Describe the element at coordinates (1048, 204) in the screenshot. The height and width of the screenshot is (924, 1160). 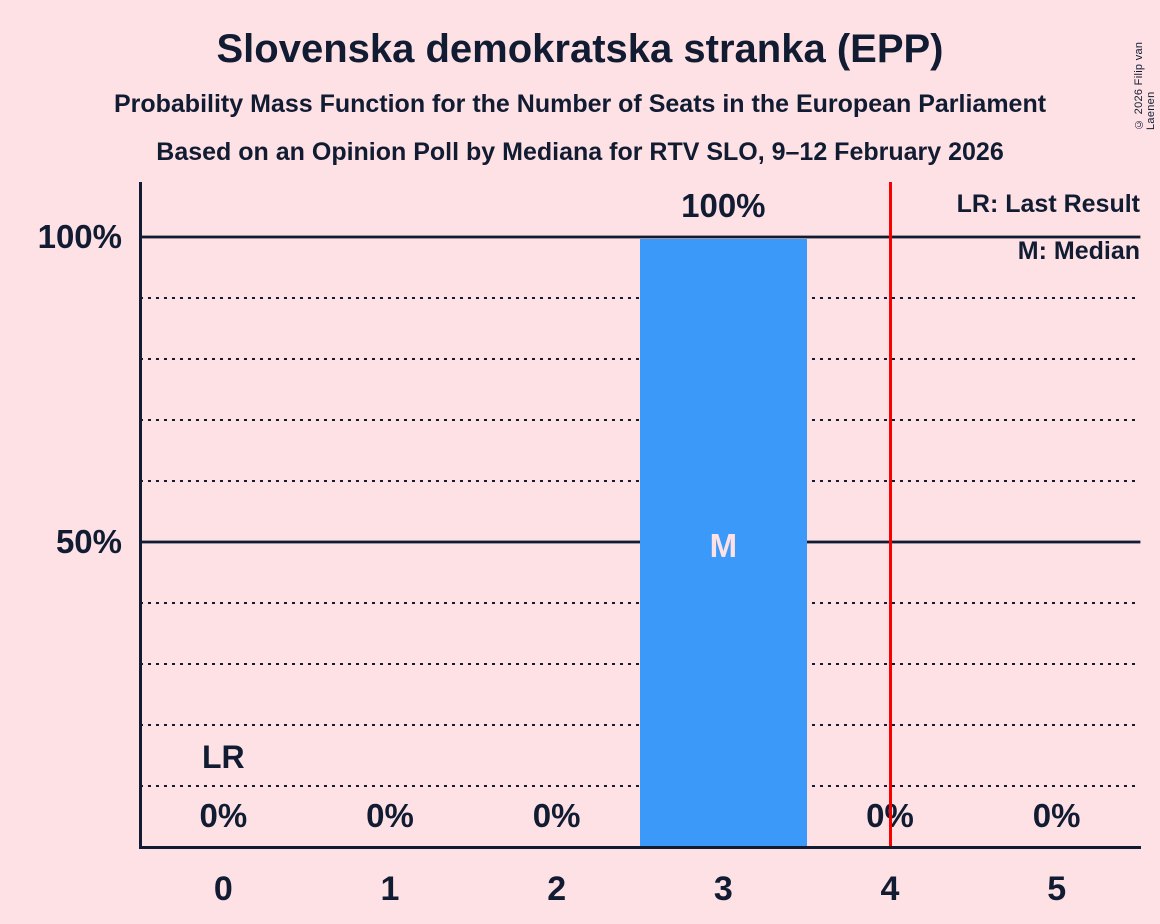
I see `legend-last-result: LR: Last Result` at that location.